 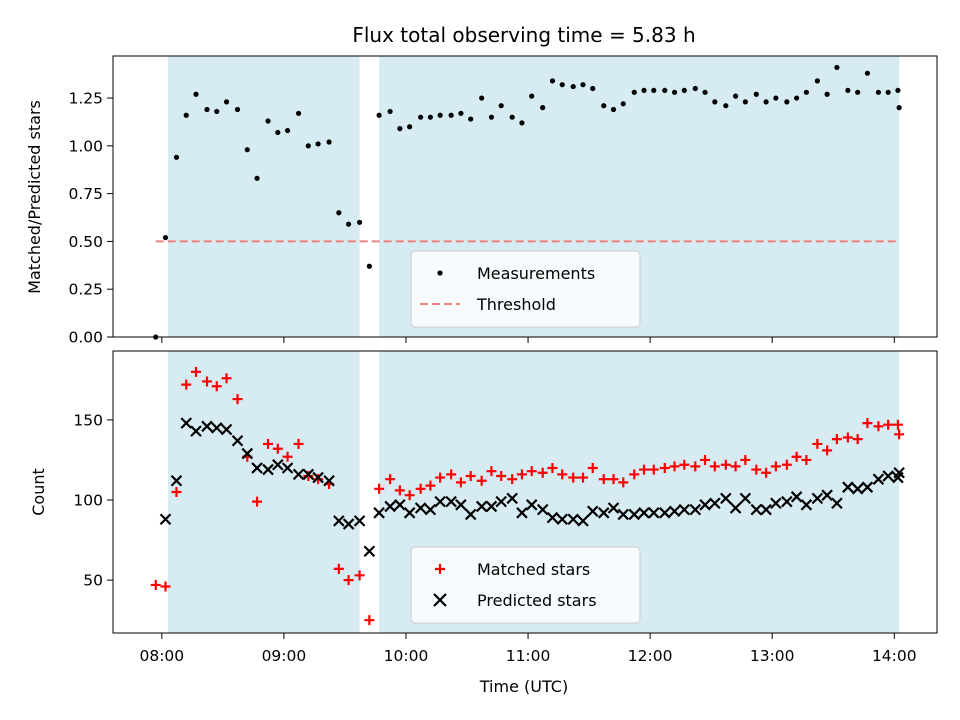 What do you see at coordinates (88, 420) in the screenshot?
I see `bottom-y-tick-label: 150` at bounding box center [88, 420].